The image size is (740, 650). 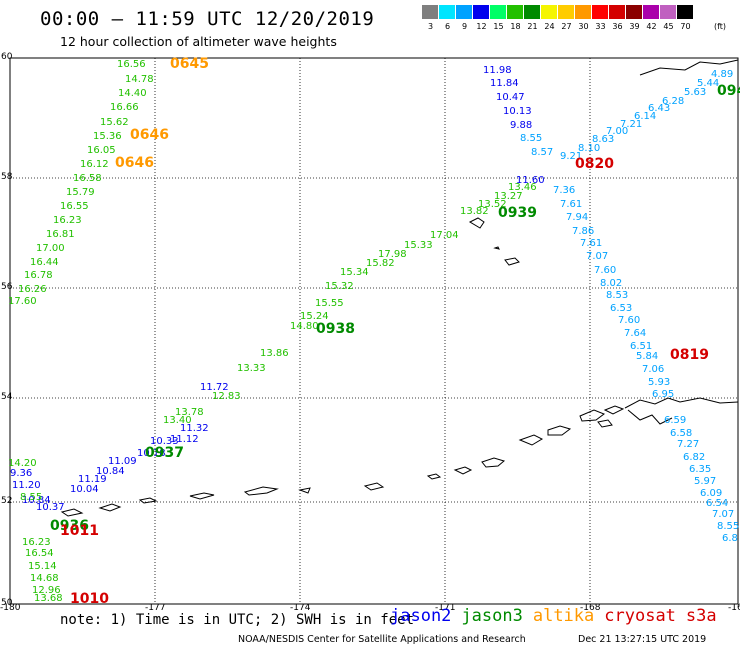 What do you see at coordinates (32, 289) in the screenshot?
I see `wave-height-label: 16.26` at bounding box center [32, 289].